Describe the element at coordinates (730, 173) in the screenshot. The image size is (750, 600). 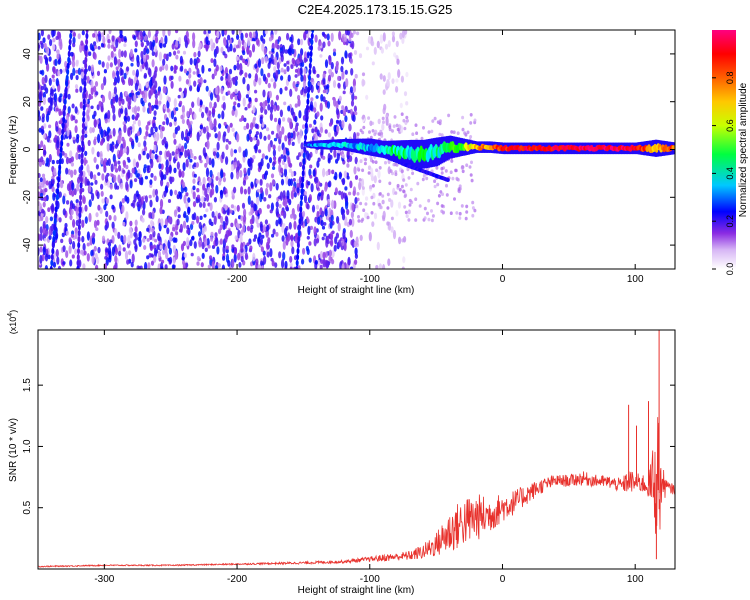
I see `colorbar-tick-label: 0.4` at that location.